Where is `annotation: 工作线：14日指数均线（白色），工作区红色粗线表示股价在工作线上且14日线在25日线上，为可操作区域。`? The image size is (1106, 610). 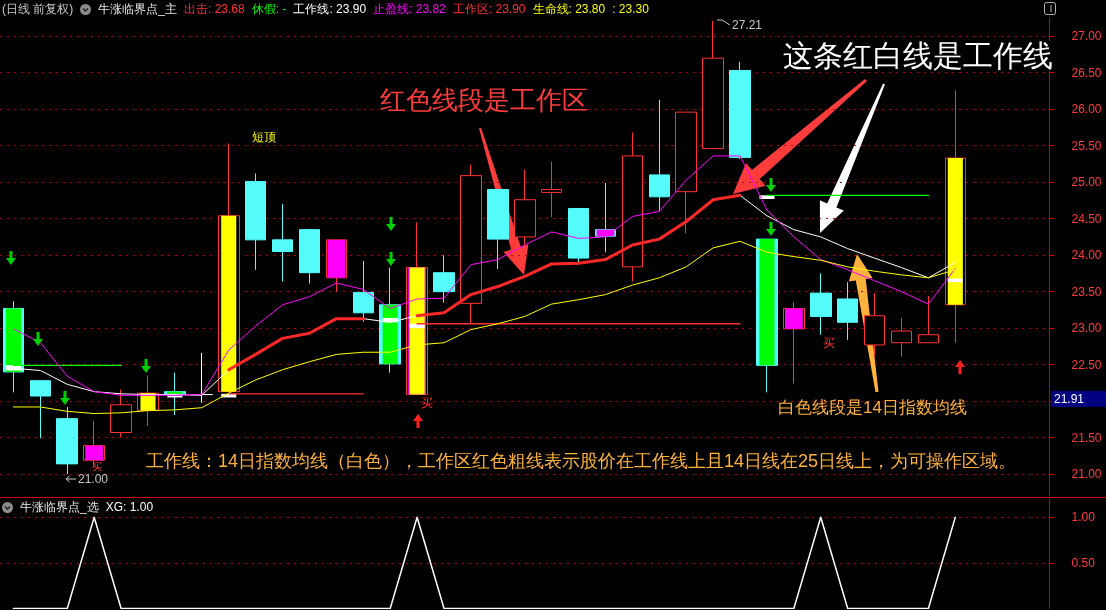 annotation: 工作线：14日指数均线（白色），工作区红色粗线表示股价在工作线上且14日线在25日线上，为可操作区域。 is located at coordinates (581, 461).